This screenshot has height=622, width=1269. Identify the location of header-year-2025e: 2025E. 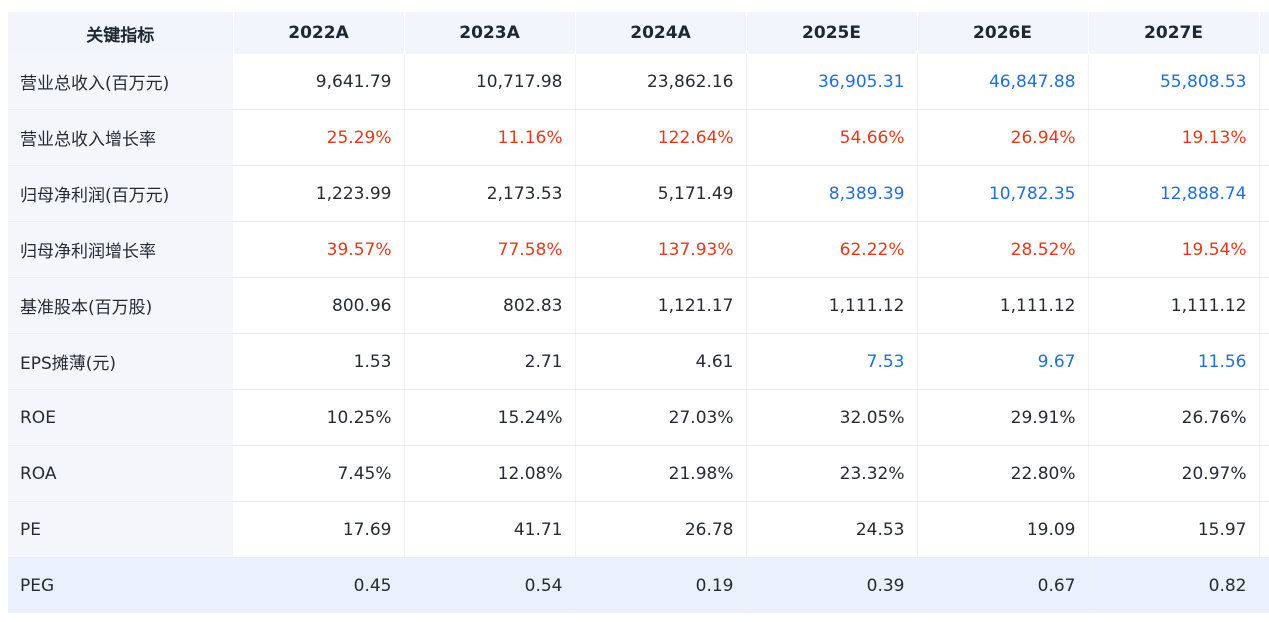
(832, 33).